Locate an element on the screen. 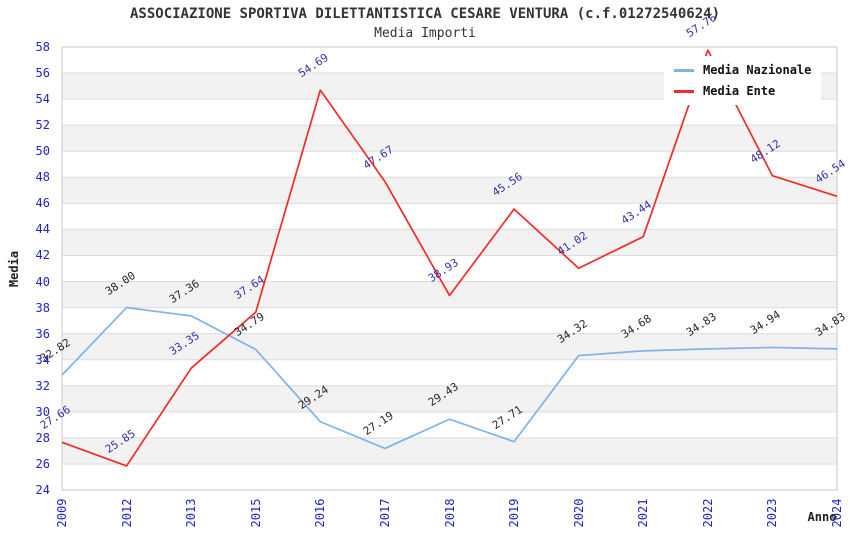 The width and height of the screenshot is (850, 550). y-tick-label: 24 is located at coordinates (42, 490).